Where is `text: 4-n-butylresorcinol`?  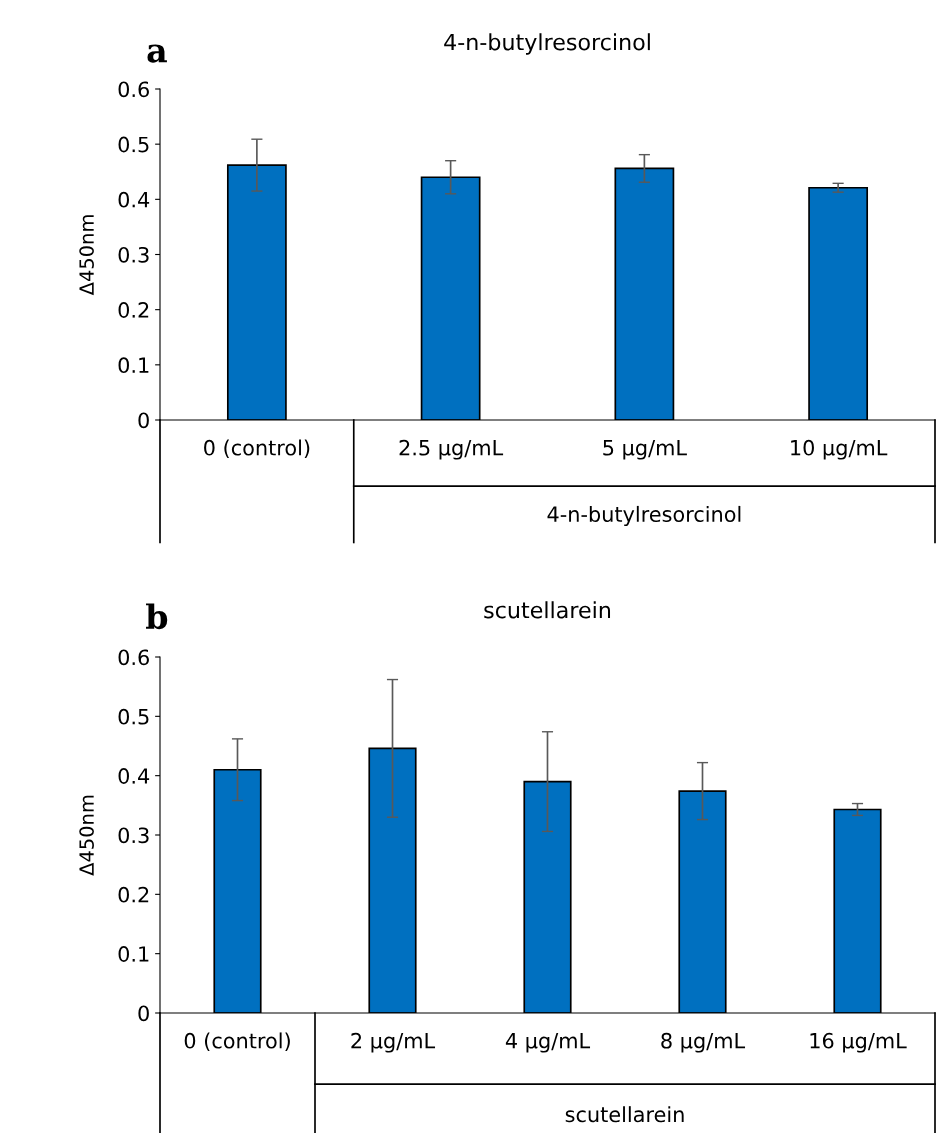
text: 4-n-butylresorcinol is located at coordinates (644, 516).